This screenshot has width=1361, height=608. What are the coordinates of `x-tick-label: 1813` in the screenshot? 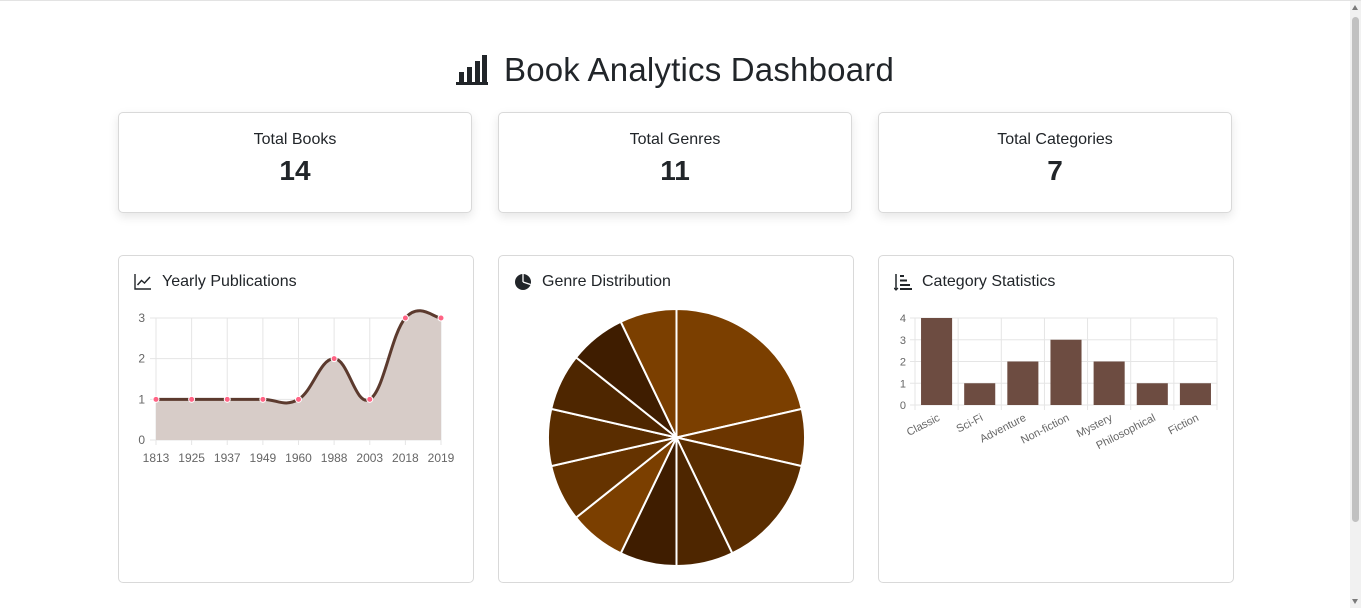 It's located at (156, 458).